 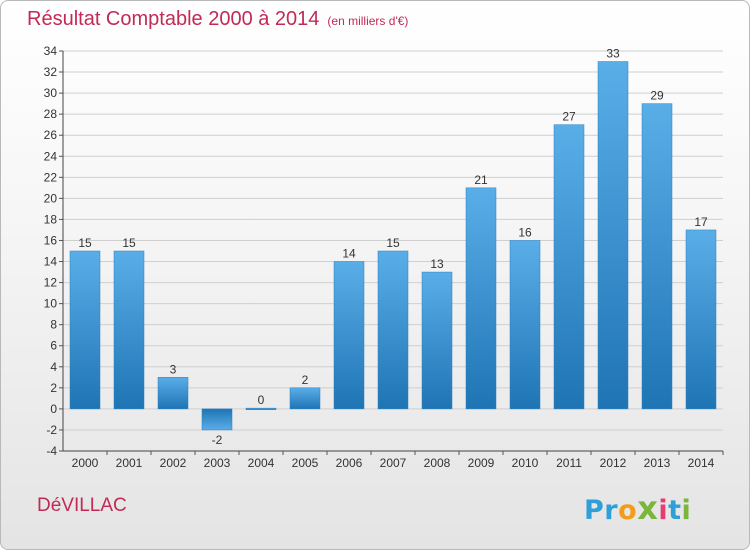 What do you see at coordinates (525, 463) in the screenshot?
I see `x-tick-label: 2010` at bounding box center [525, 463].